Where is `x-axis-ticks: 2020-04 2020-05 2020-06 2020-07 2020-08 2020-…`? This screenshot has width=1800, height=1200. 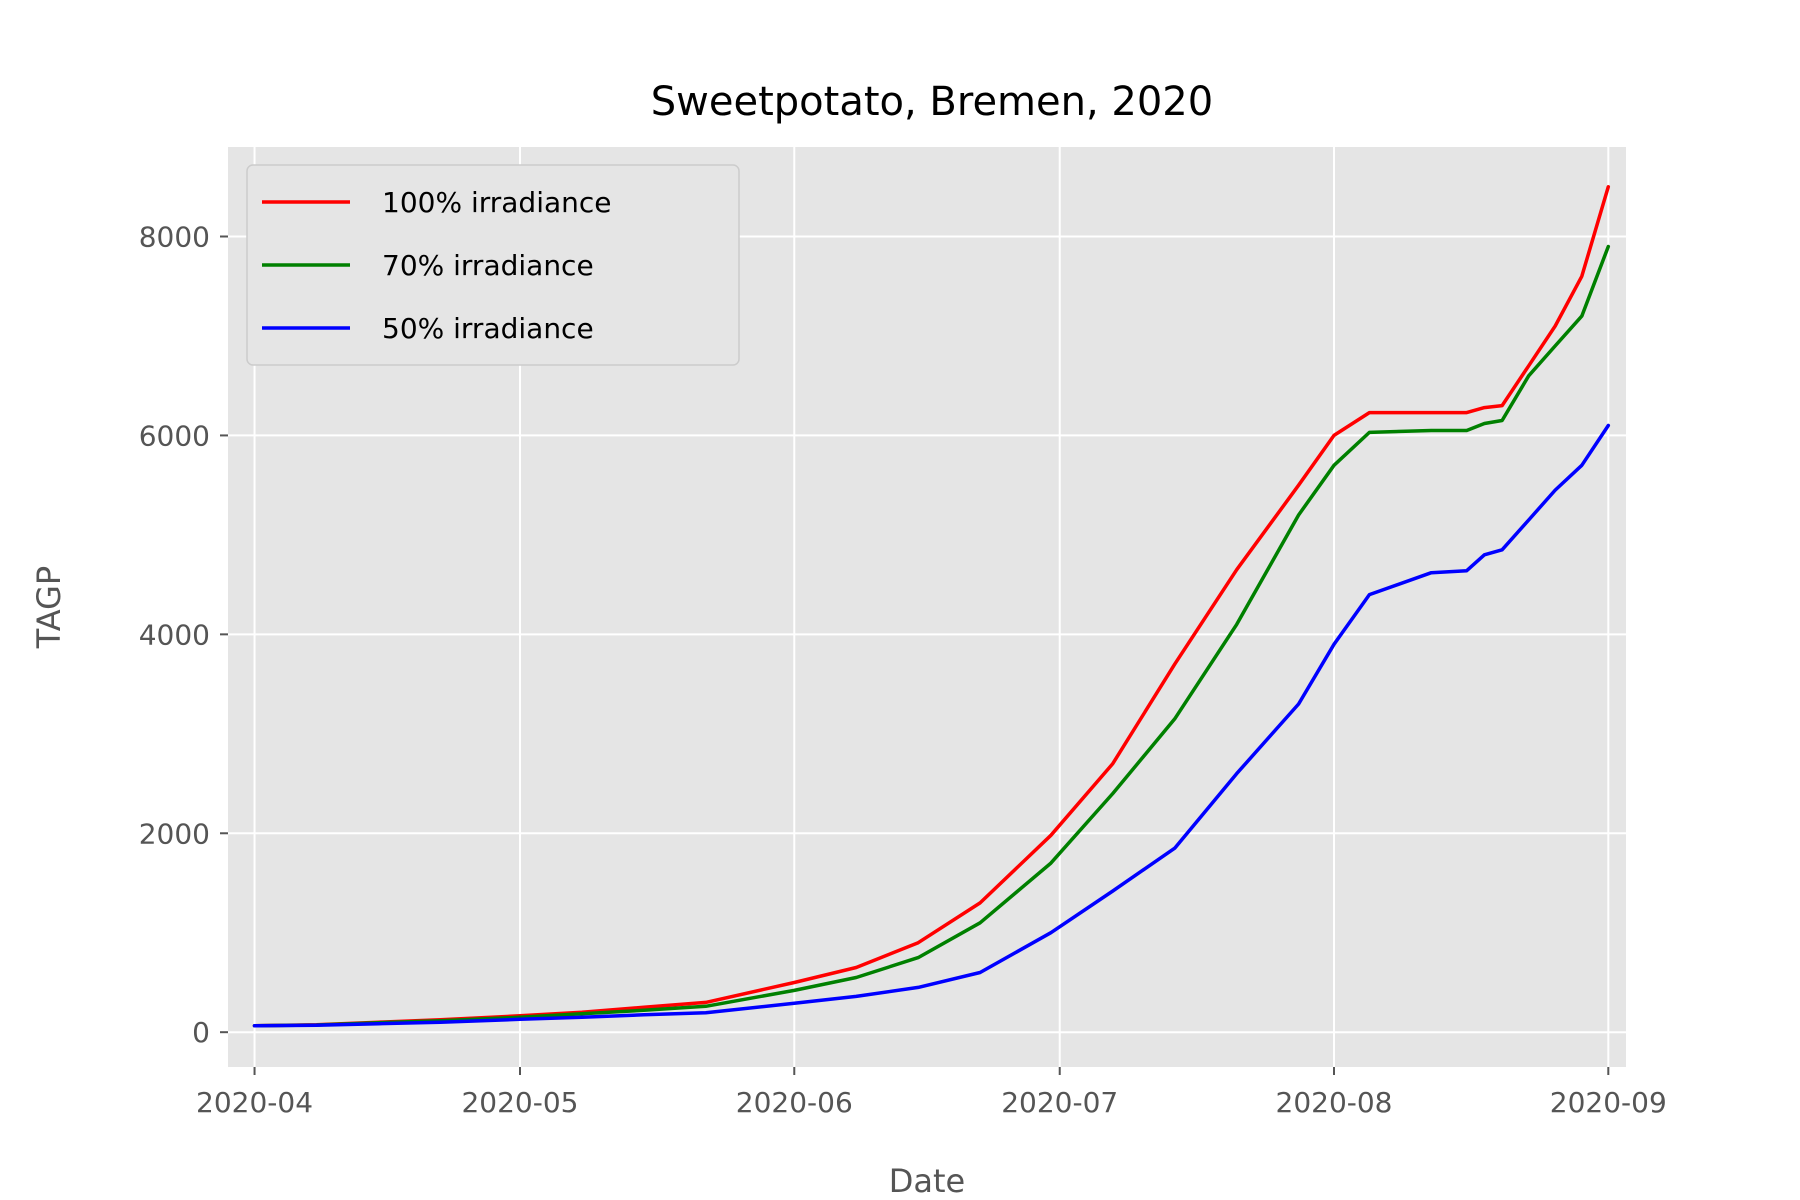 x-axis-ticks: 2020-04 2020-05 2020-06 2020-07 2020-08 2020-… is located at coordinates (931, 1093).